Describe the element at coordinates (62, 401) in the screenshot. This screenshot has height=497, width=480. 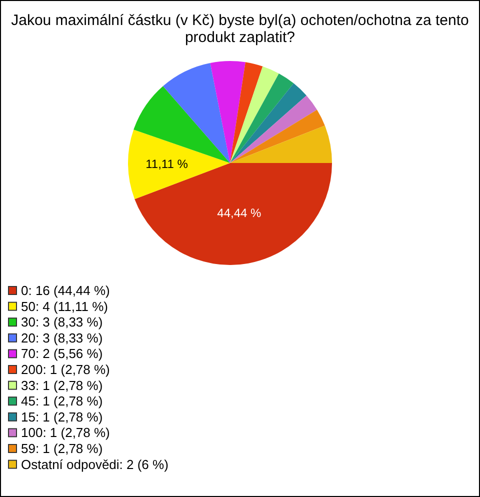
I see `legend-label: 45: 1 (2,78 %)` at that location.